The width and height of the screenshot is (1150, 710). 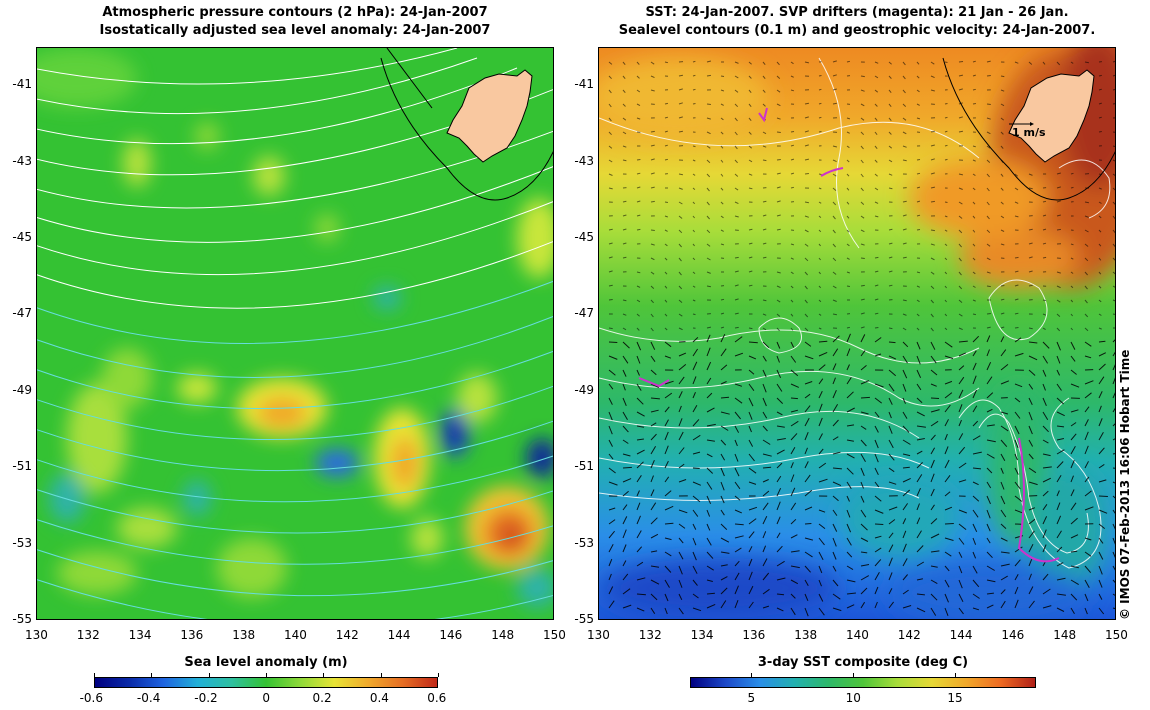 I want to click on left-colorbar-tick-mark, so click(x=381, y=675).